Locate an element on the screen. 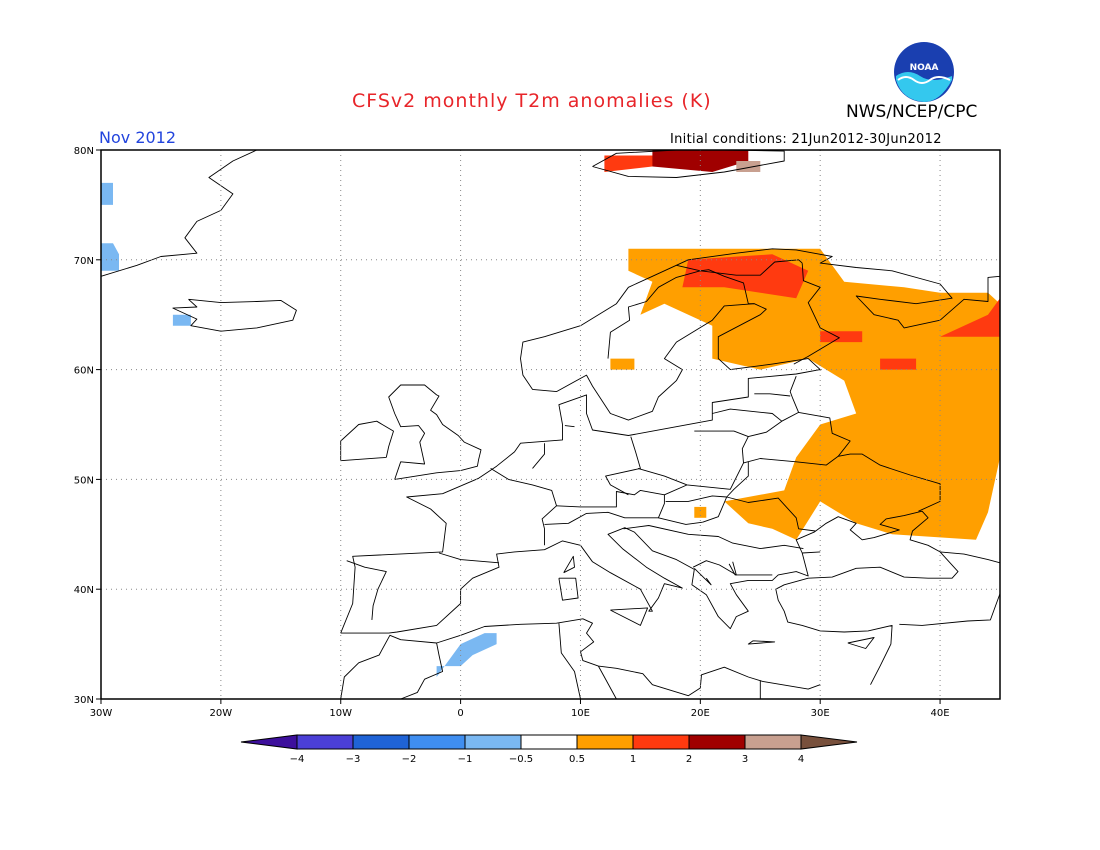  lat-tick-label: 50N is located at coordinates (84, 480).